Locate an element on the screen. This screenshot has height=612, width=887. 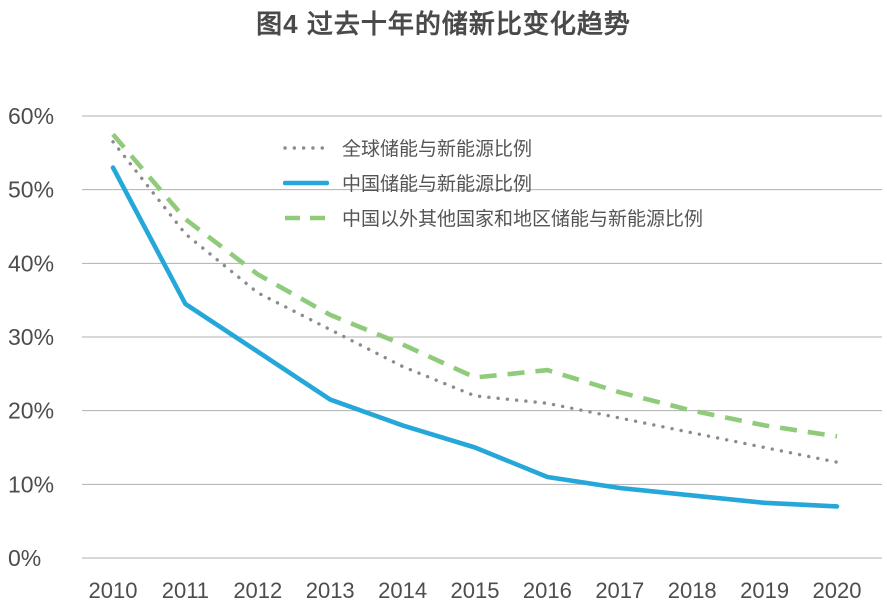
x-tick-label: 2018 is located at coordinates (692, 590).